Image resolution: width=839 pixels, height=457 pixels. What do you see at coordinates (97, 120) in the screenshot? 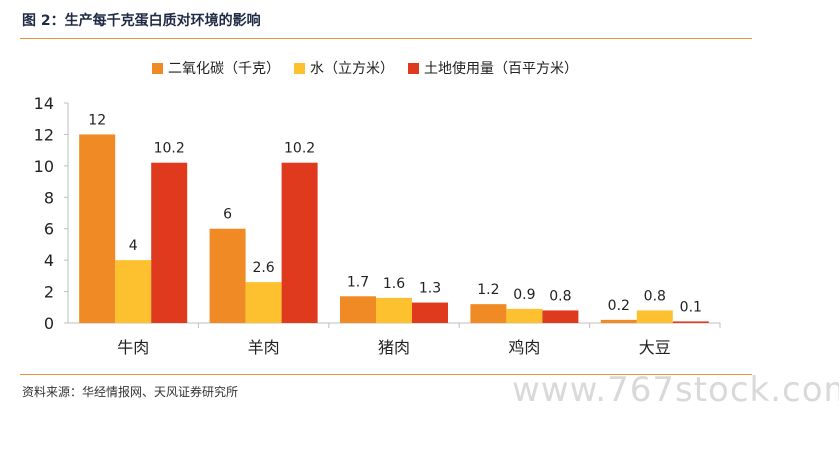
I see `bar-value-label: 12` at bounding box center [97, 120].